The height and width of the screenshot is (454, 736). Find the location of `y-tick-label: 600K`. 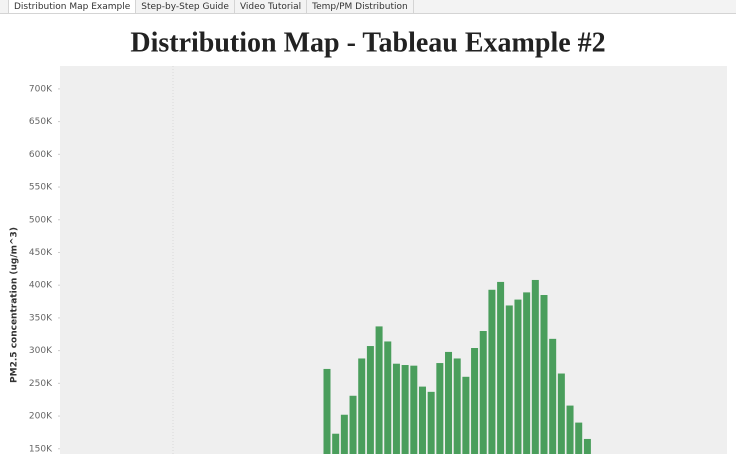

y-tick-label: 600K is located at coordinates (41, 155).